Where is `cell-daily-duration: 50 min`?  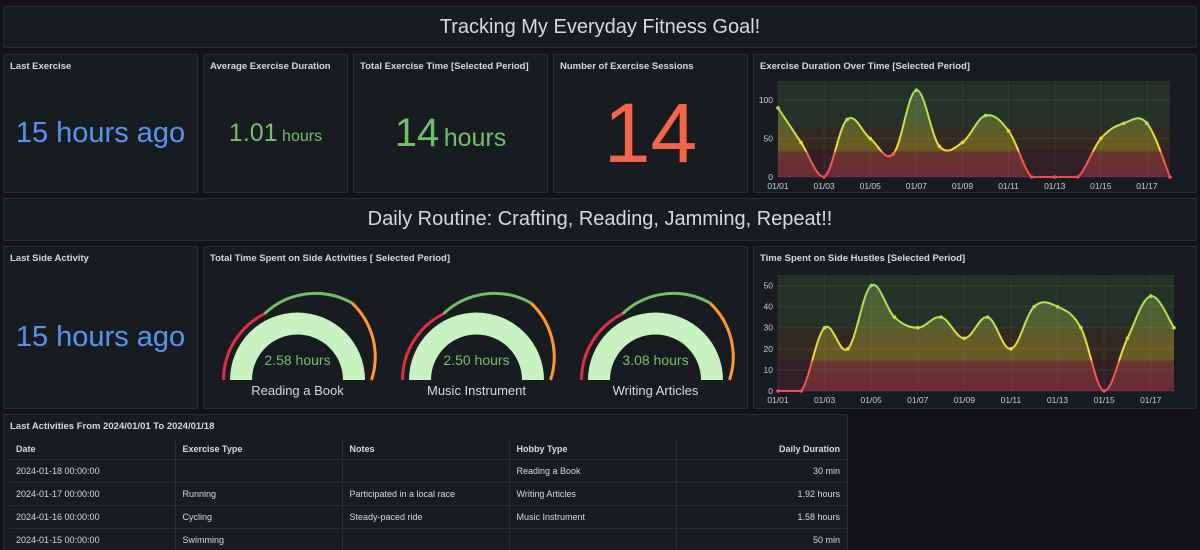 cell-daily-duration: 50 min is located at coordinates (761, 539).